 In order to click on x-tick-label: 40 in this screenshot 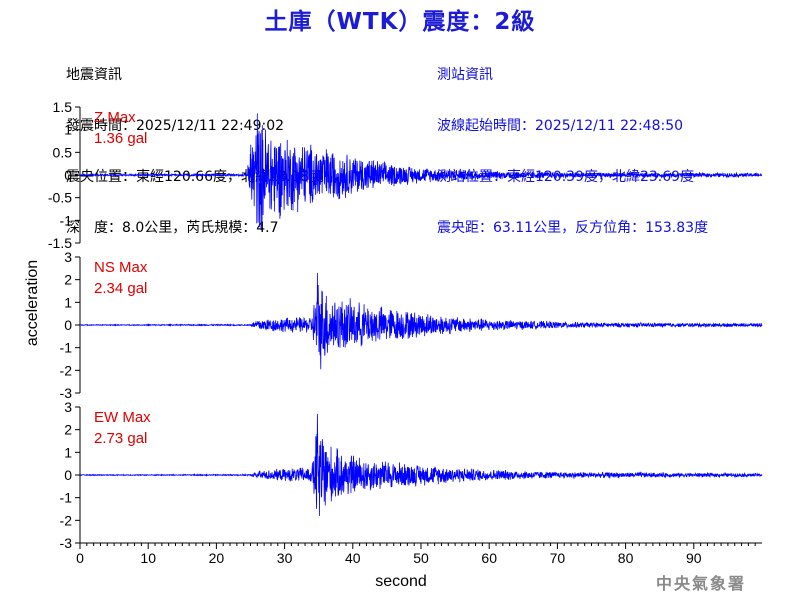, I will do `click(353, 558)`.